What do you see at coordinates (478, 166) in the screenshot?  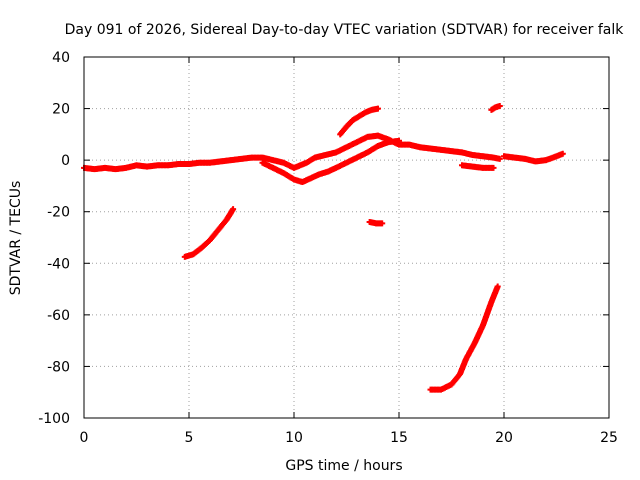 I see `track-short-lower` at bounding box center [478, 166].